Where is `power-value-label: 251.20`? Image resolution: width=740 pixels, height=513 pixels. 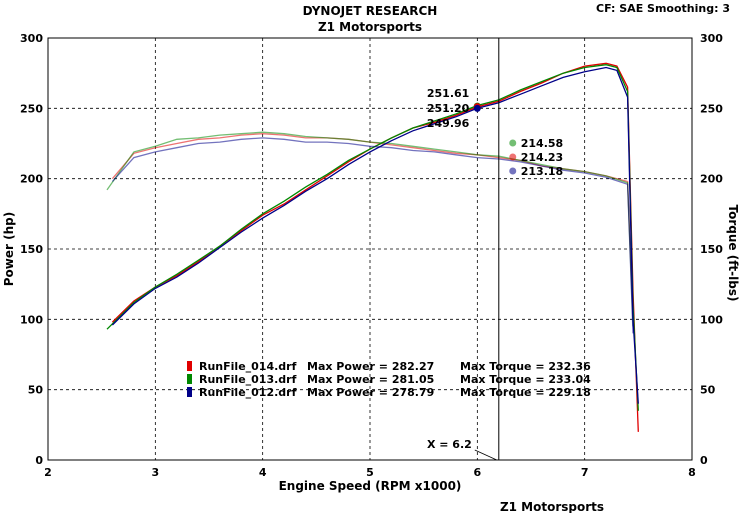 power-value-label: 251.20 is located at coordinates (448, 108).